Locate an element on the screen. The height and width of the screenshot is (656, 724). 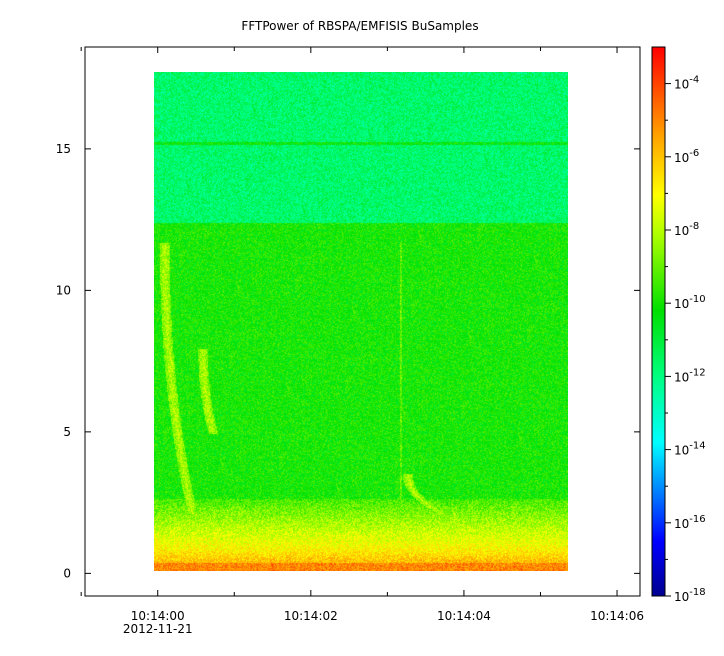
x-tick-sublabel: 2012-11-21 is located at coordinates (158, 629).